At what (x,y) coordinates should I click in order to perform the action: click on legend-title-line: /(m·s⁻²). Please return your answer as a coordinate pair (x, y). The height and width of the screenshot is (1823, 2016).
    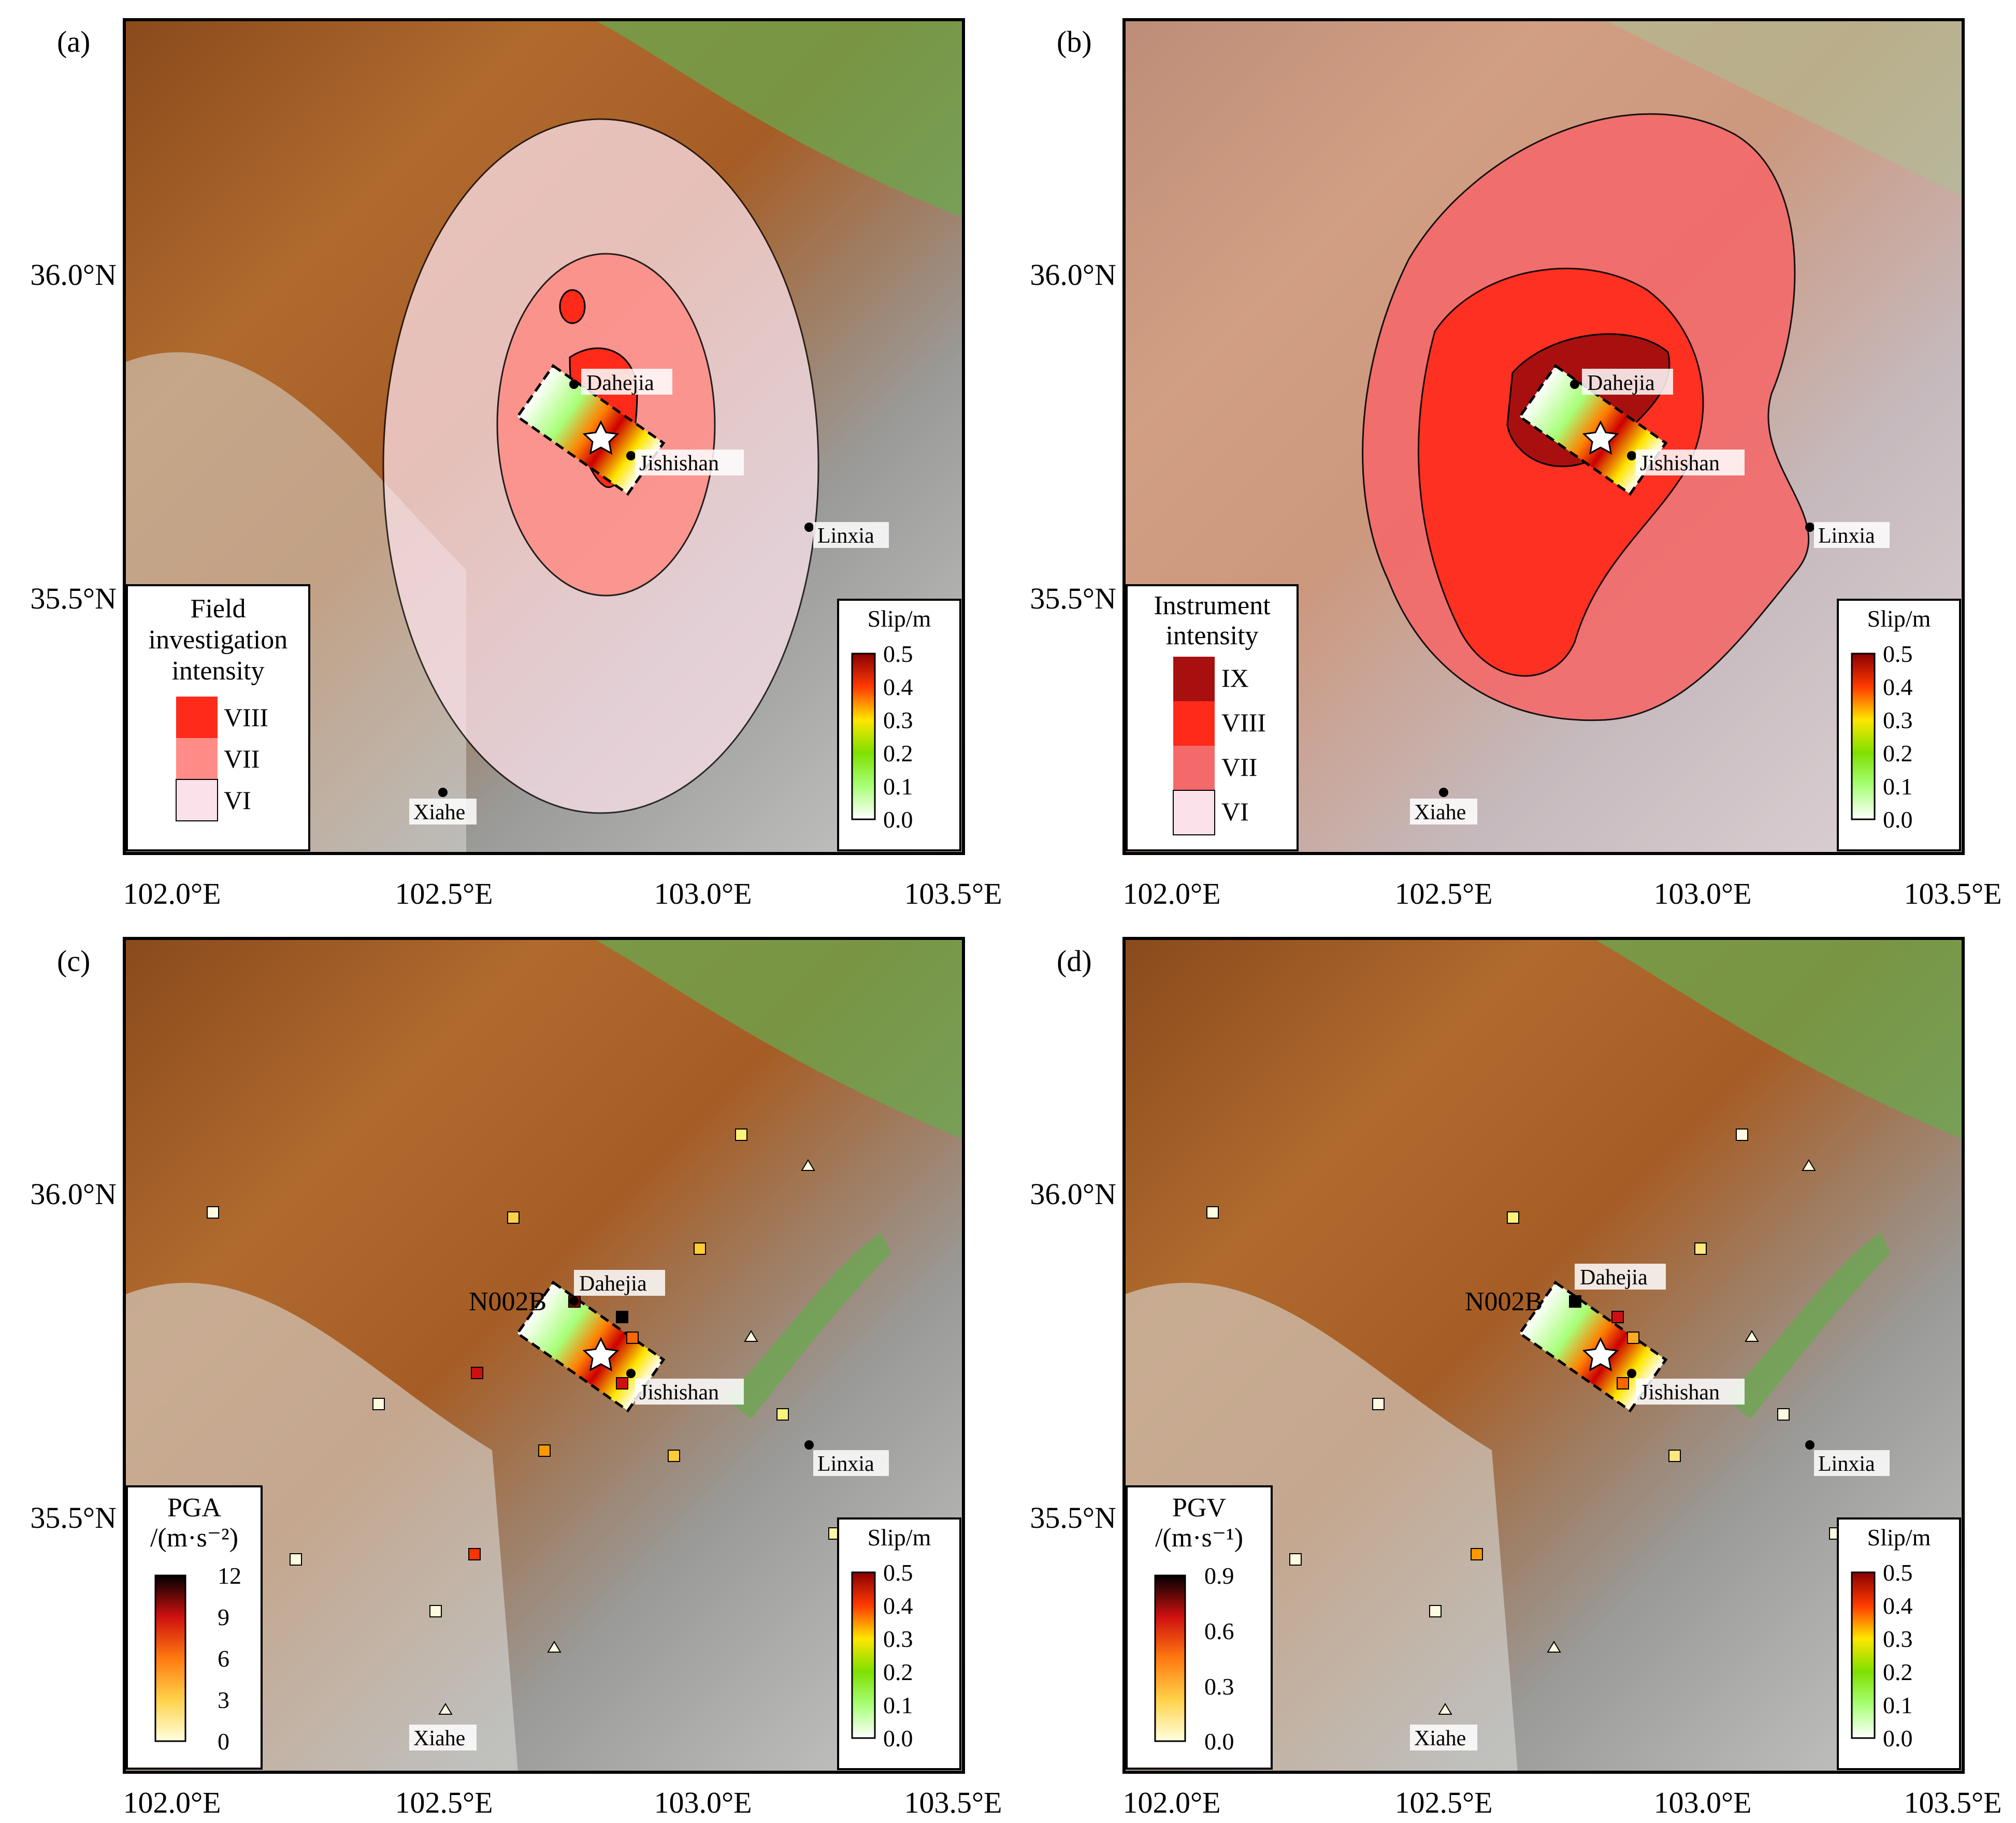
    Looking at the image, I should click on (194, 1538).